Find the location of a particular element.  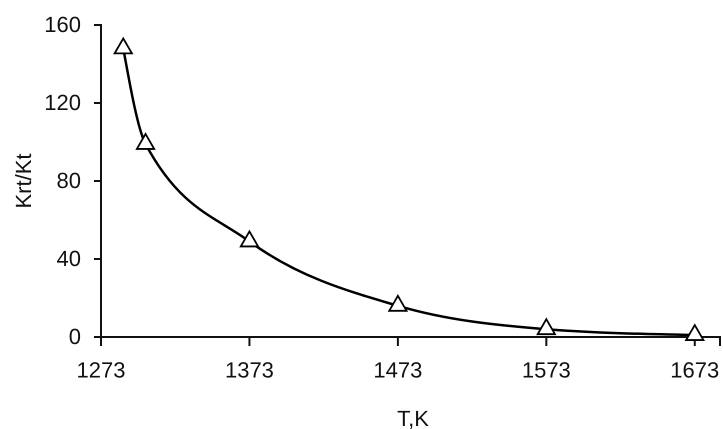

x-tick-label: 1473 is located at coordinates (397, 370).